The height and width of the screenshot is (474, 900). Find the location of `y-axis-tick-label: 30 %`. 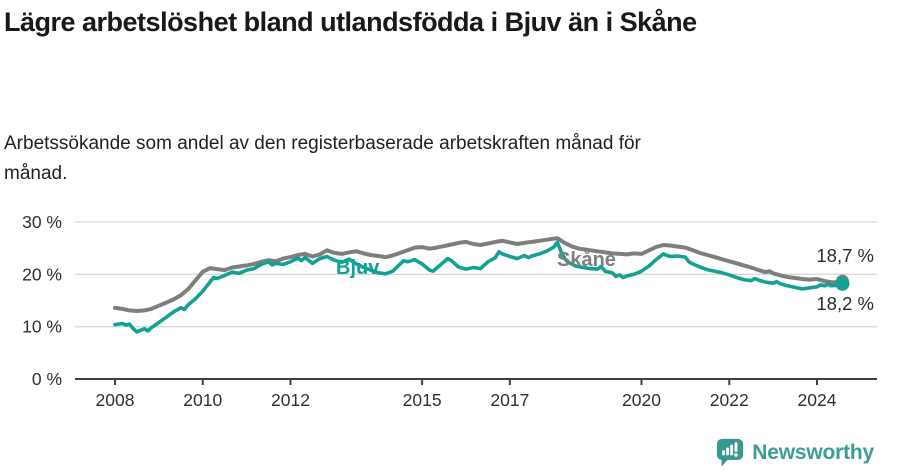

y-axis-tick-label: 30 % is located at coordinates (42, 222).